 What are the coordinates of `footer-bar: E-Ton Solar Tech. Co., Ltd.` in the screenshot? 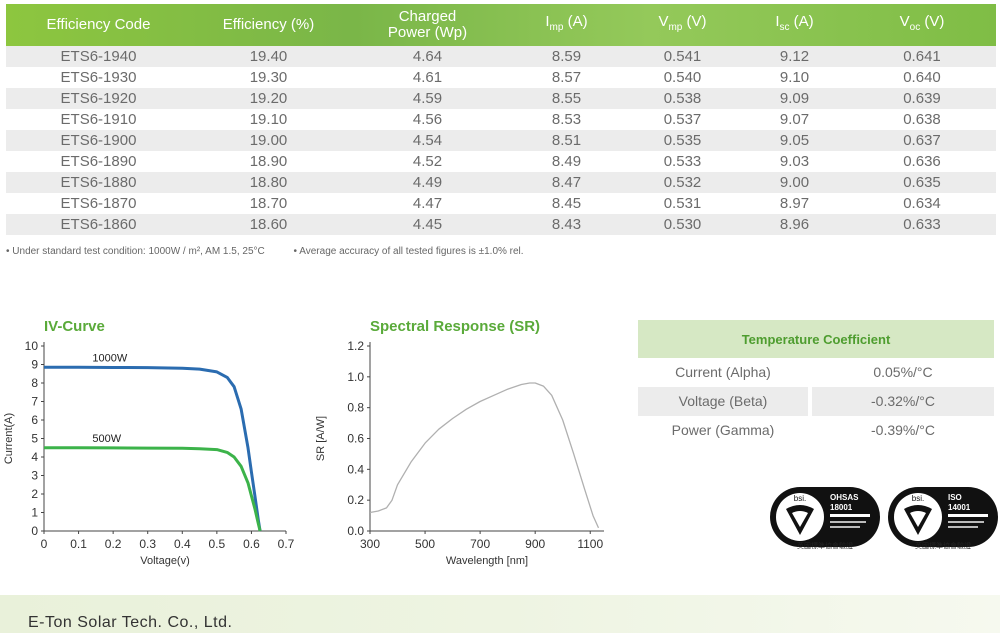 It's located at (500, 614).